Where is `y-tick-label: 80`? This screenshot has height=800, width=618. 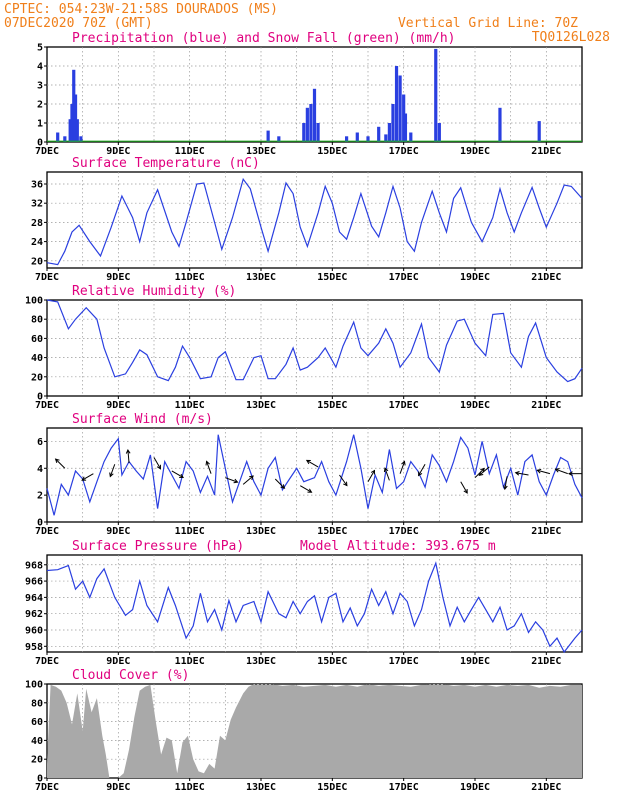
y-tick-label: 80 is located at coordinates (37, 320).